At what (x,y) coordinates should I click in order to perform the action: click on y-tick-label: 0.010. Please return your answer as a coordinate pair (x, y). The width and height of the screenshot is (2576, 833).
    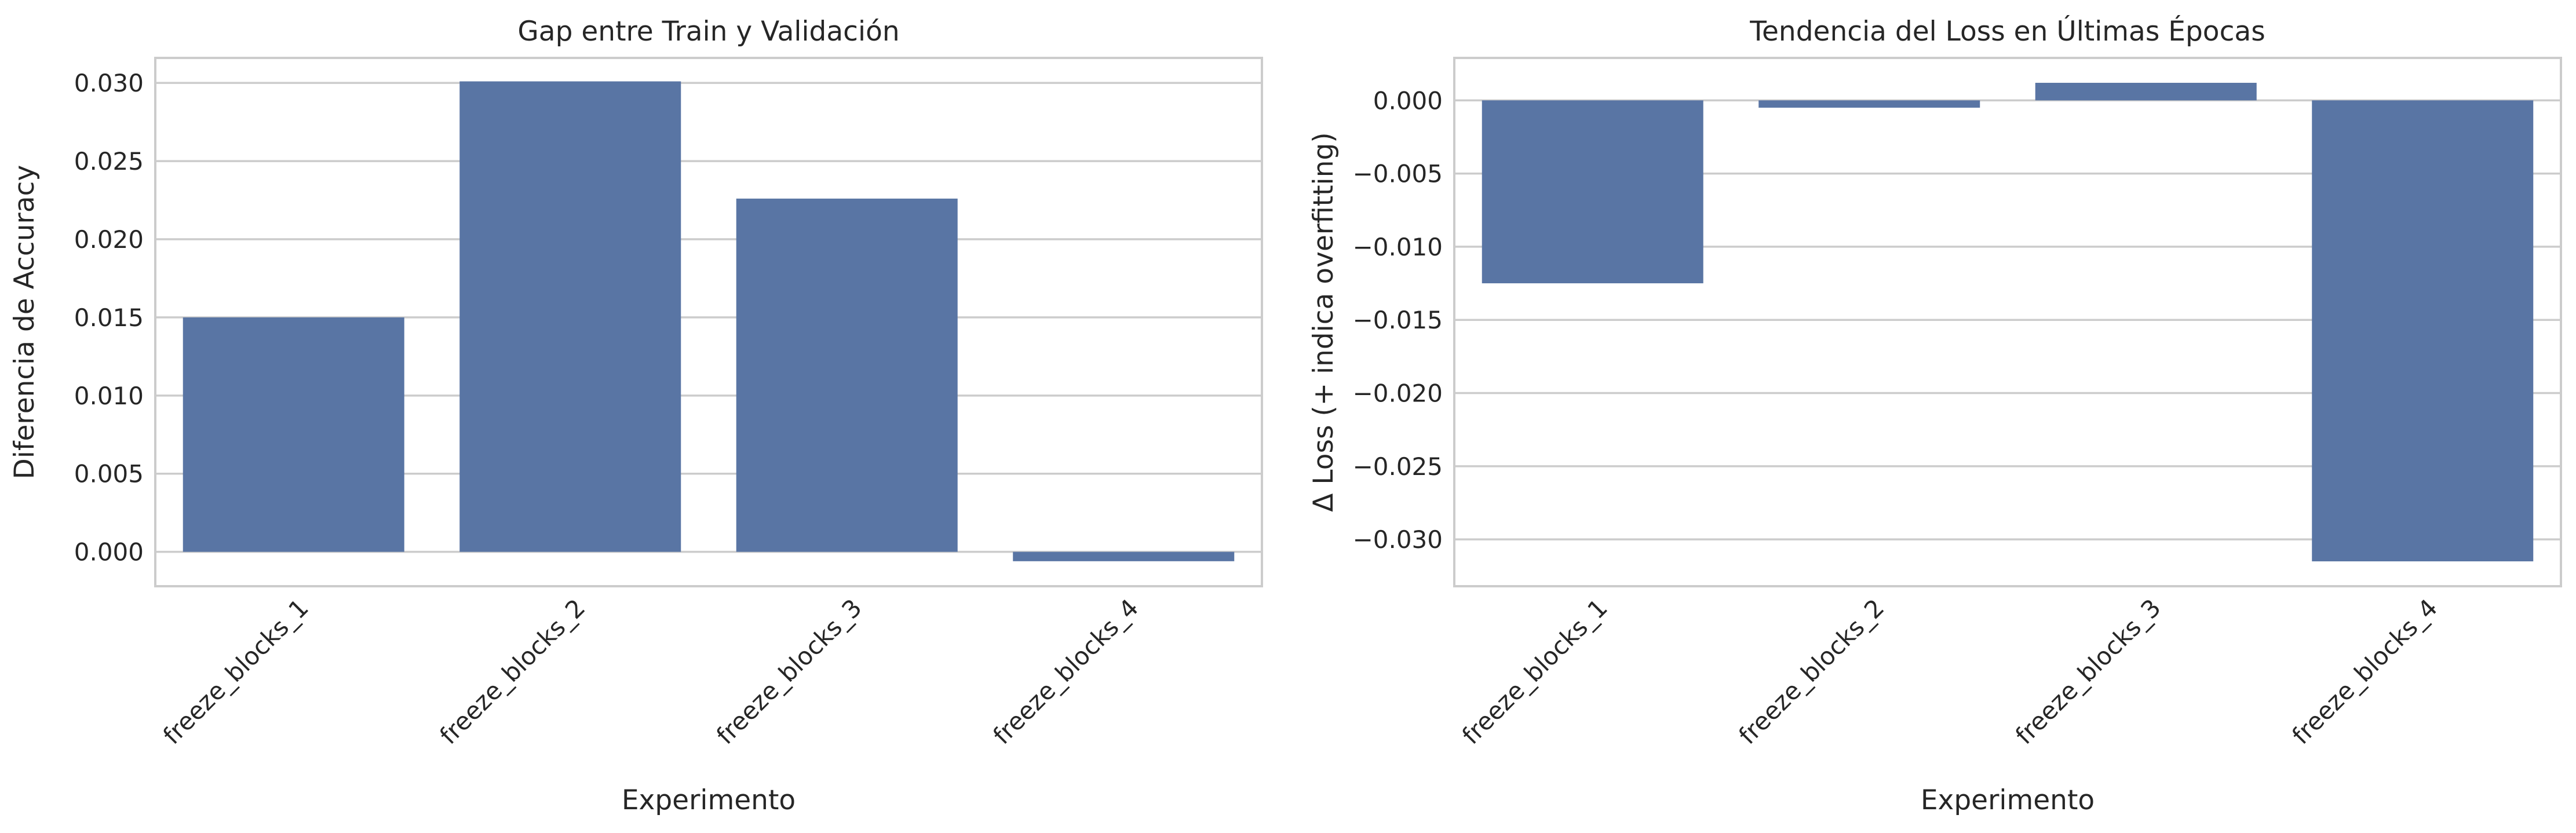
    Looking at the image, I should click on (109, 396).